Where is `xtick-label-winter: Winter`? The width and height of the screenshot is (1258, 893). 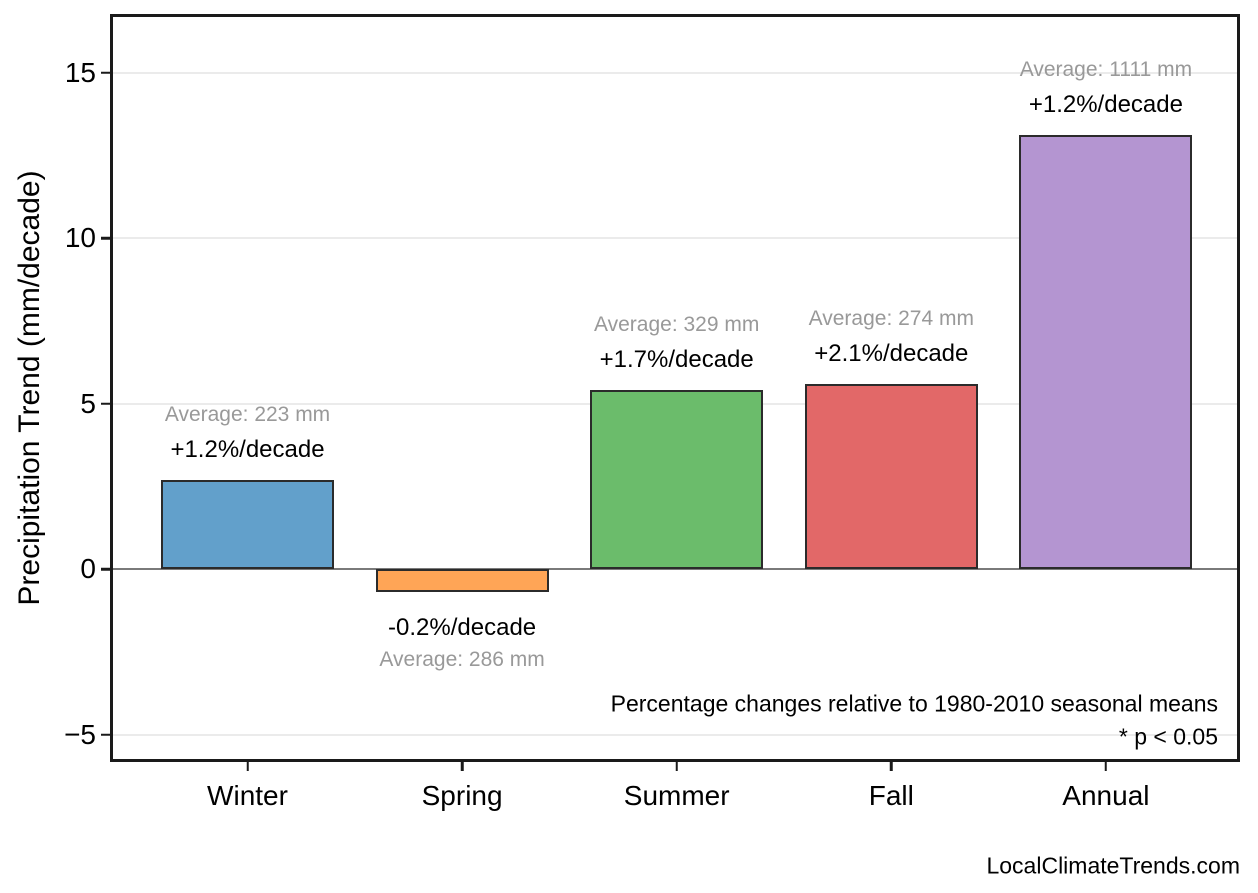 xtick-label-winter: Winter is located at coordinates (247, 795).